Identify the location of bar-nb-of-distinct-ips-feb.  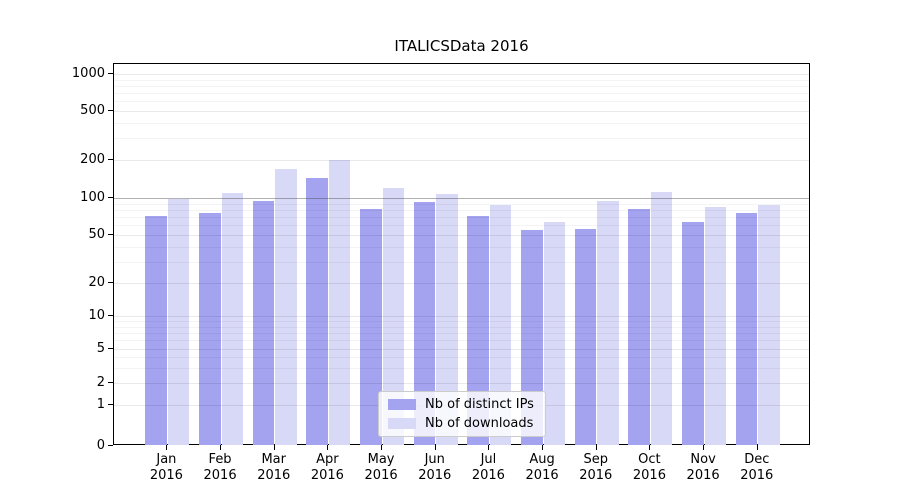
(210, 328).